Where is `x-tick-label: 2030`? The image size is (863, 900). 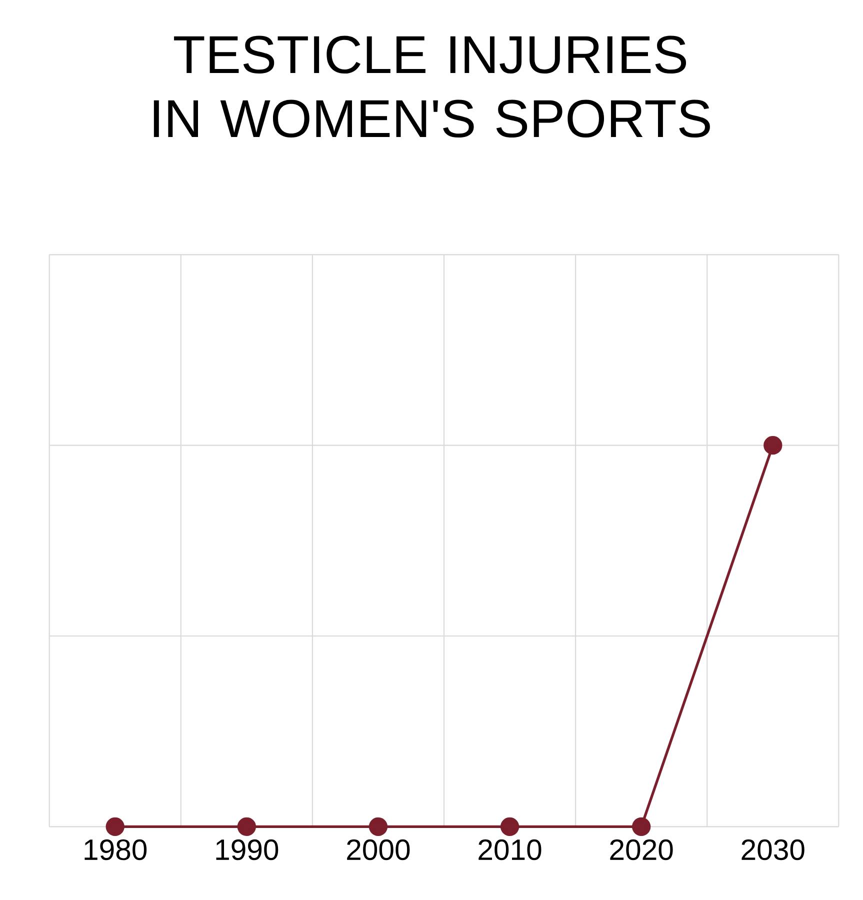
x-tick-label: 2030 is located at coordinates (773, 849).